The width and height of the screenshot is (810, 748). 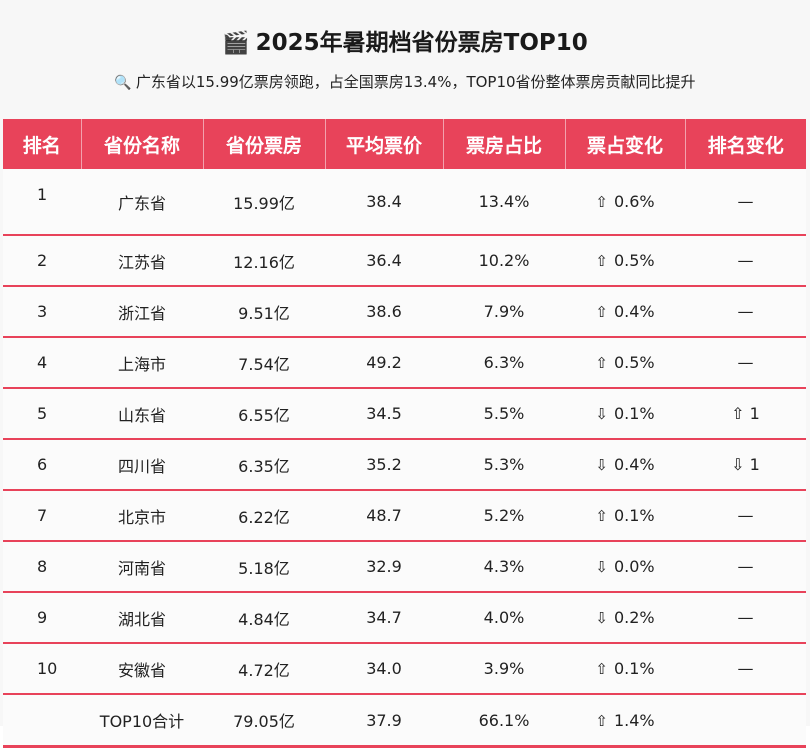 What do you see at coordinates (504, 414) in the screenshot?
I see `share-cell: 5.5%` at bounding box center [504, 414].